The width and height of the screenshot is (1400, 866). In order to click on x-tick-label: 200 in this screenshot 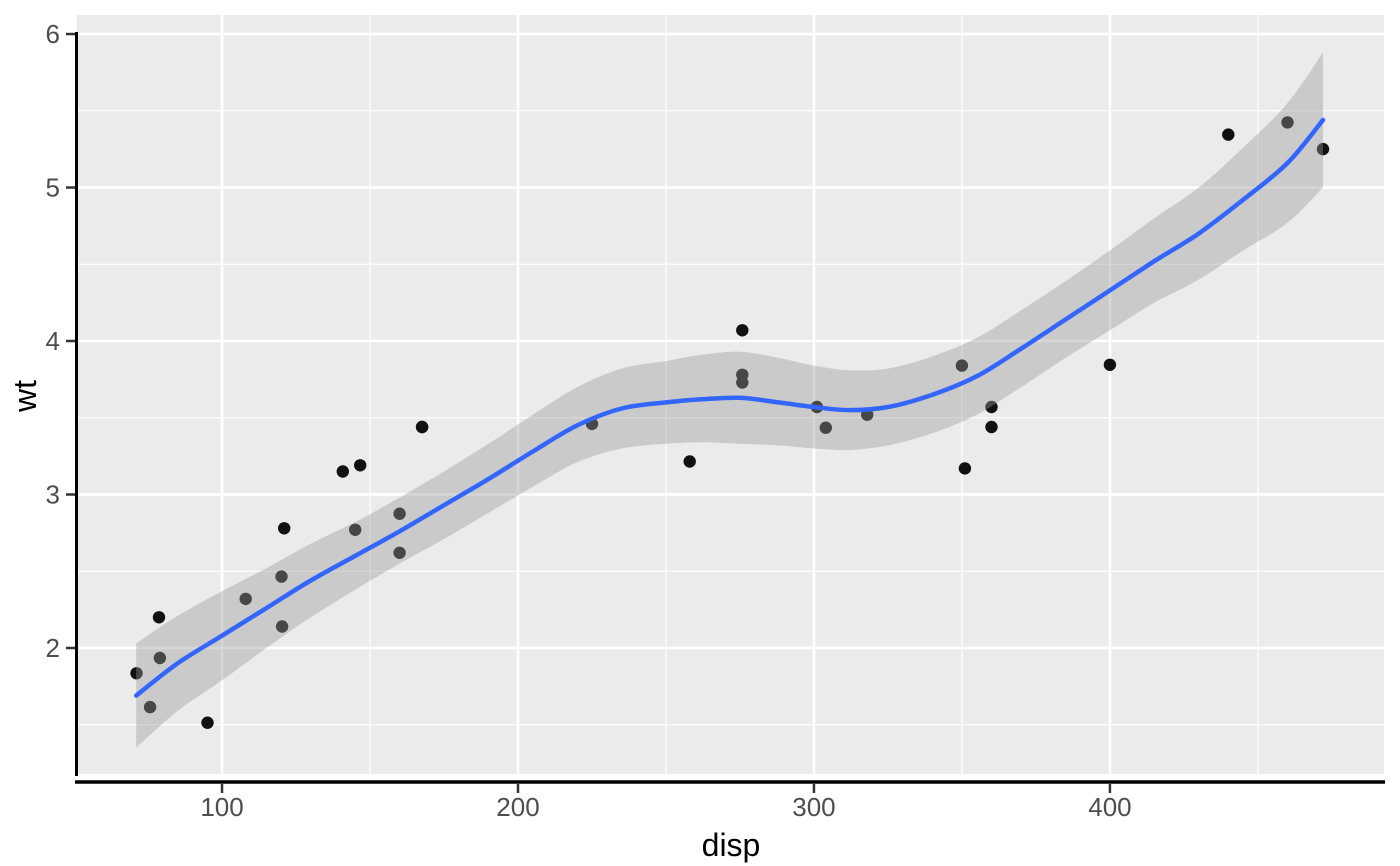, I will do `click(517, 807)`.